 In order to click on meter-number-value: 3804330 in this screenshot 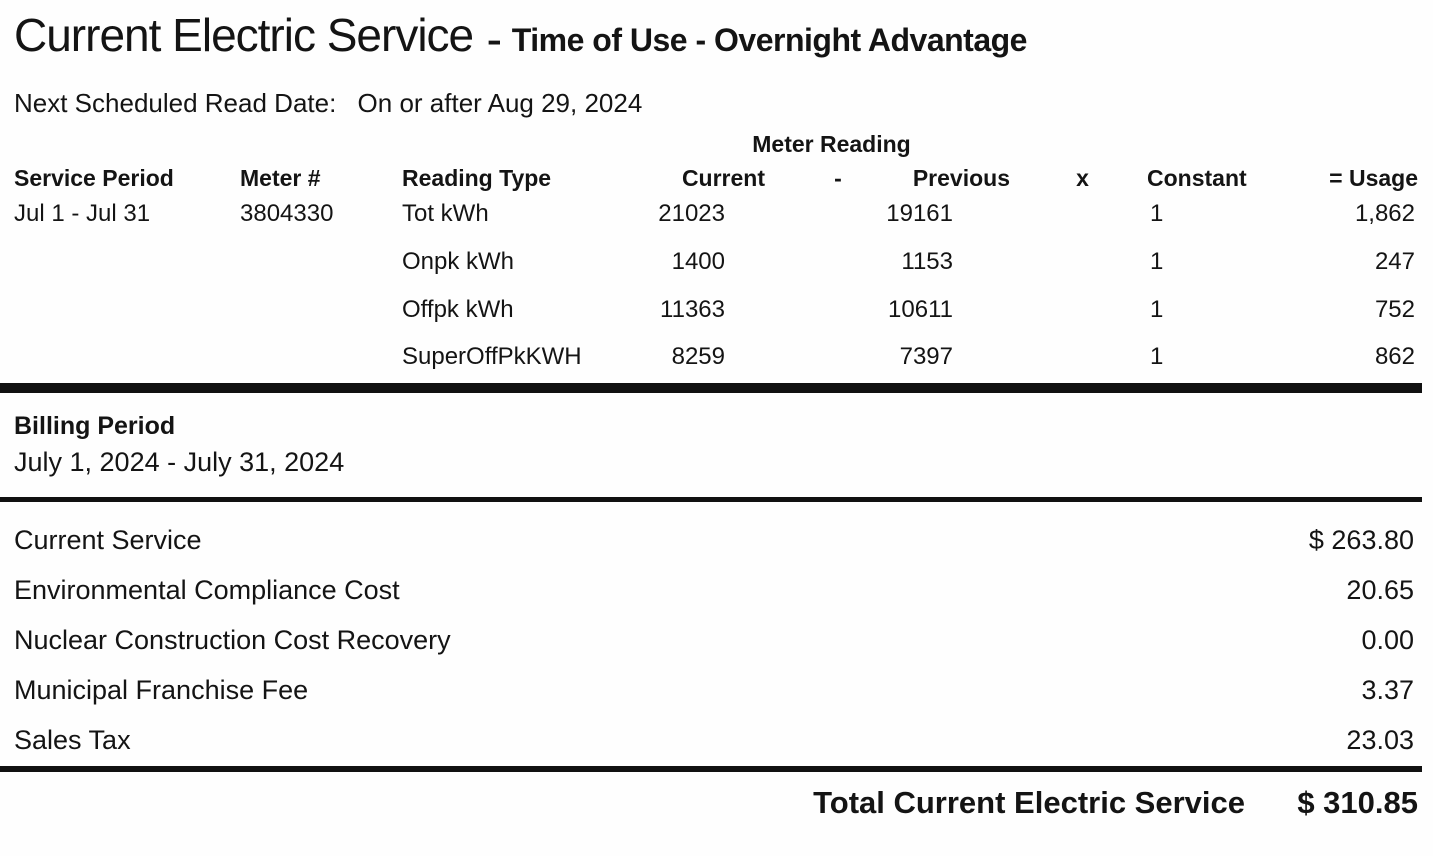, I will do `click(287, 213)`.